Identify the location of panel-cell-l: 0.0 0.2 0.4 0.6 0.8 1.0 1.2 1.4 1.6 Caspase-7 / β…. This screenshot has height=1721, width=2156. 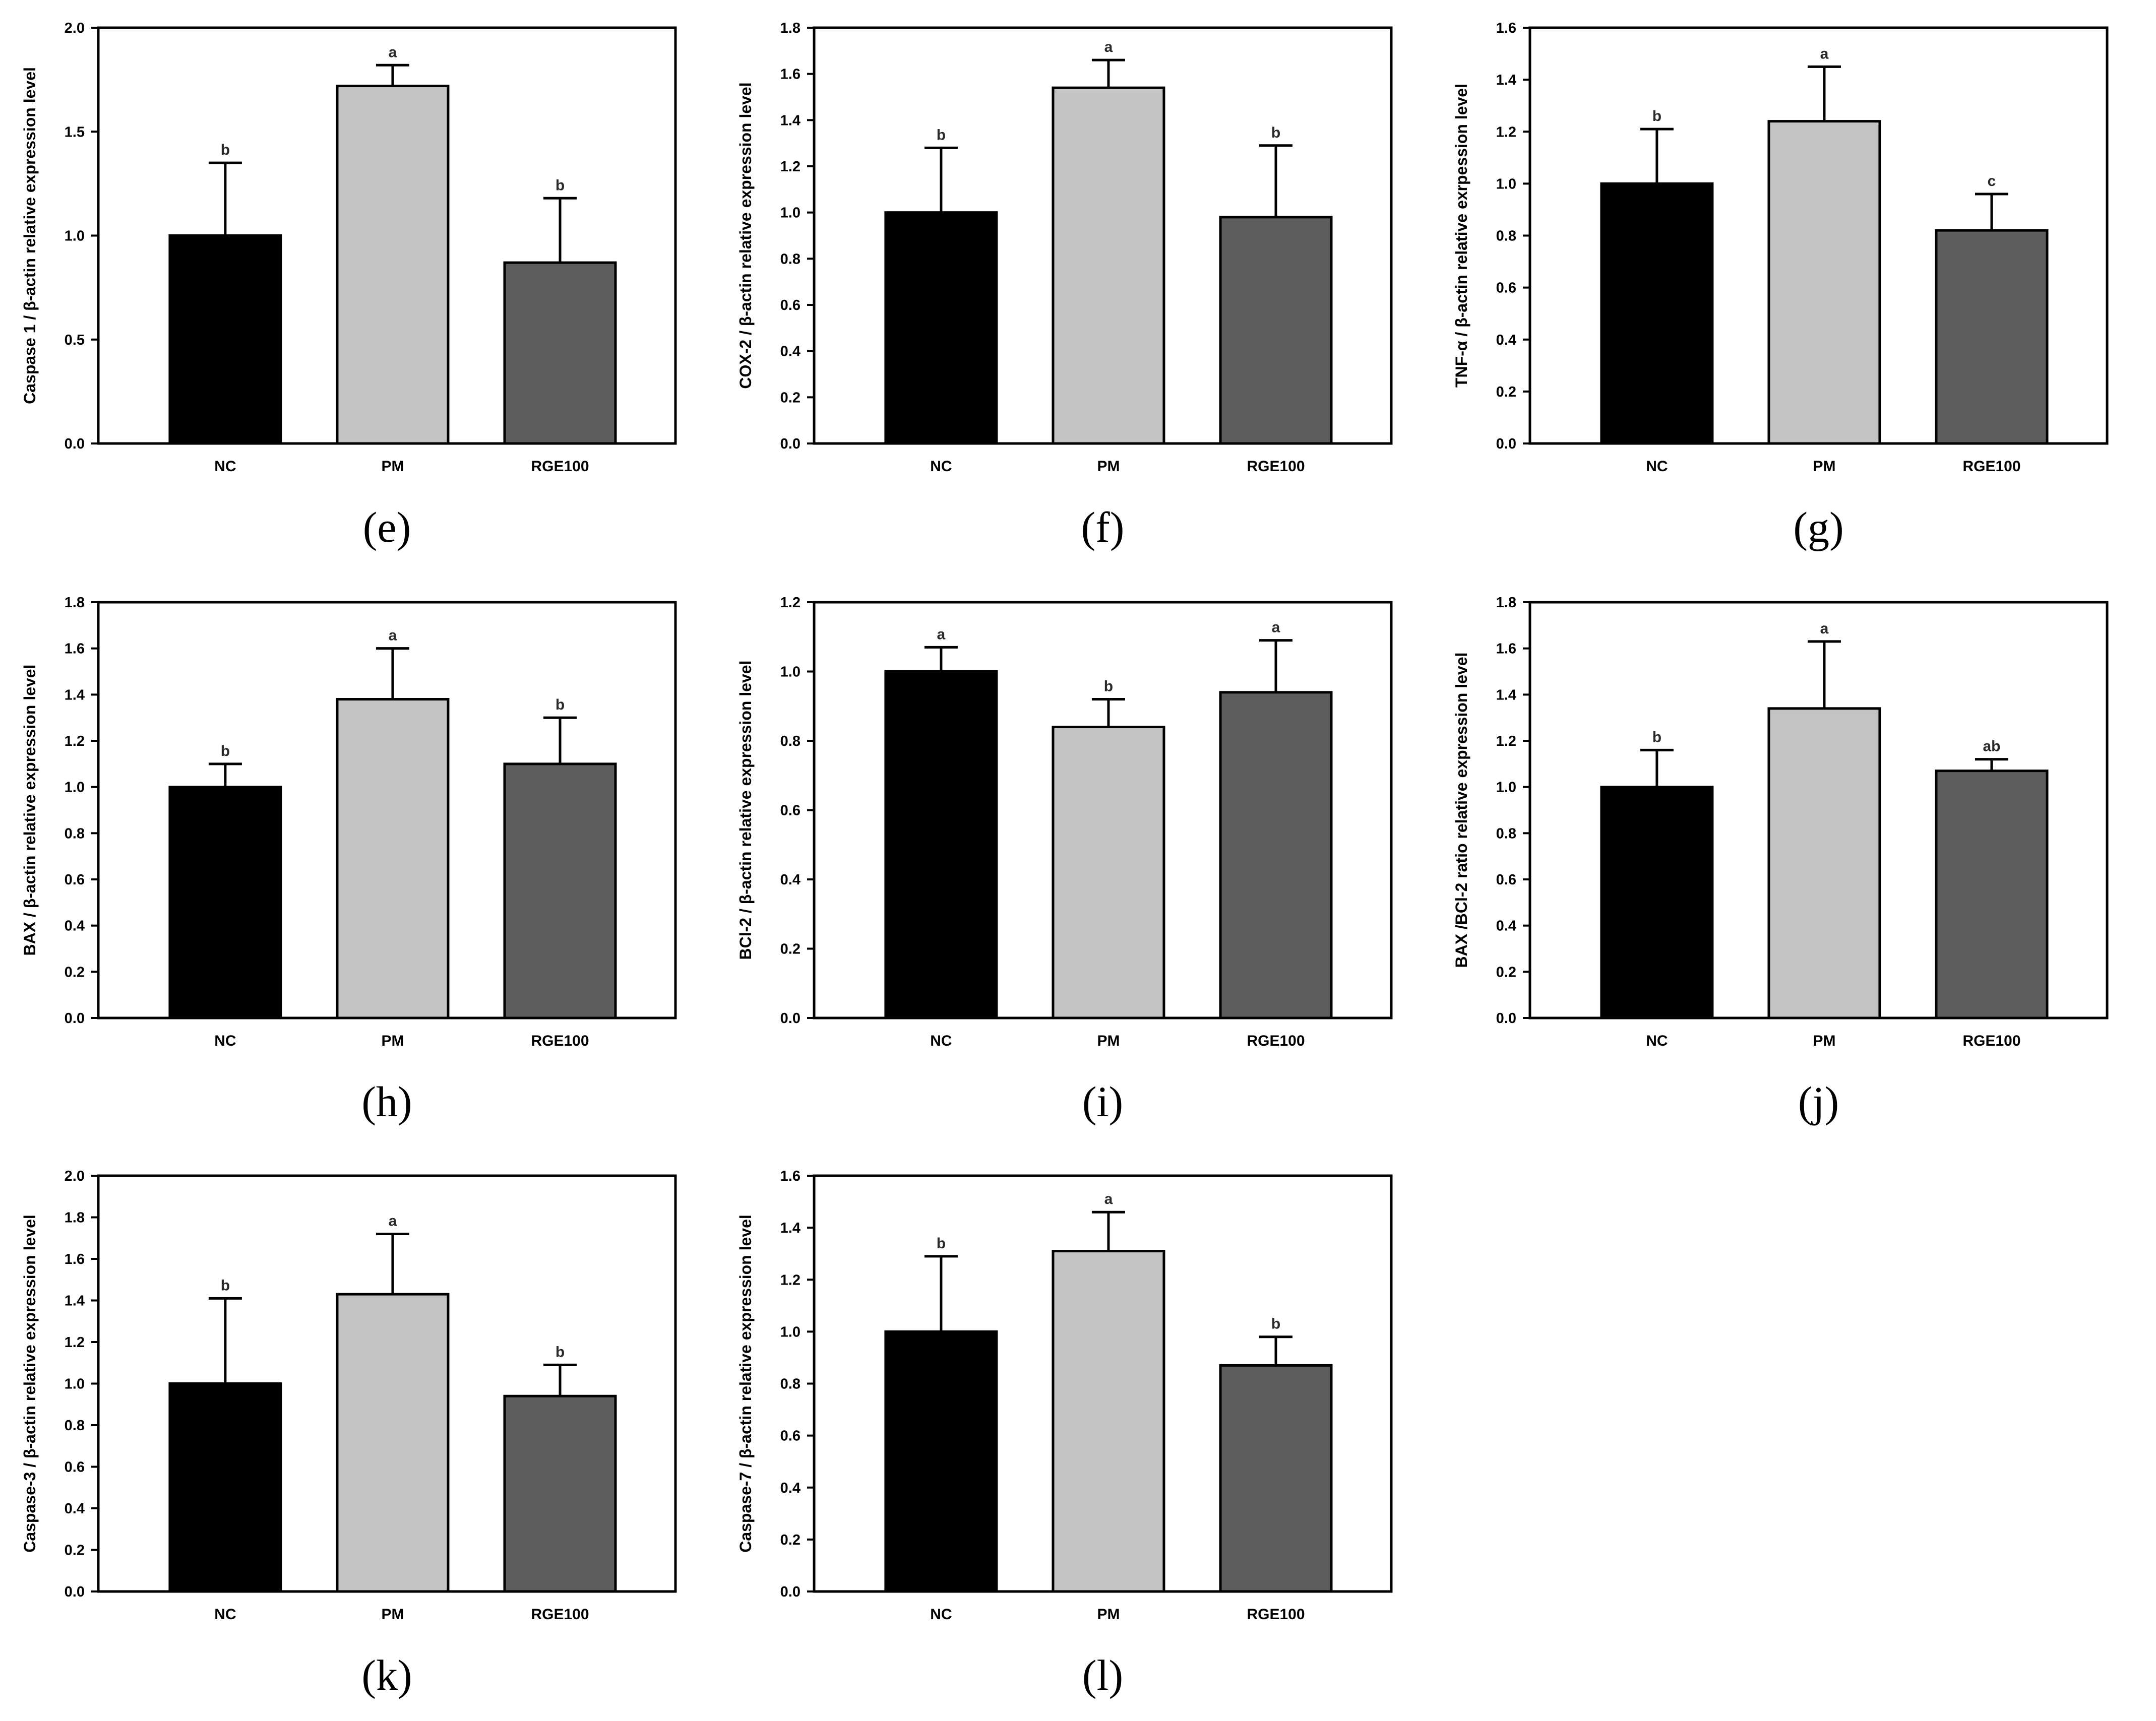
(1079, 1437).